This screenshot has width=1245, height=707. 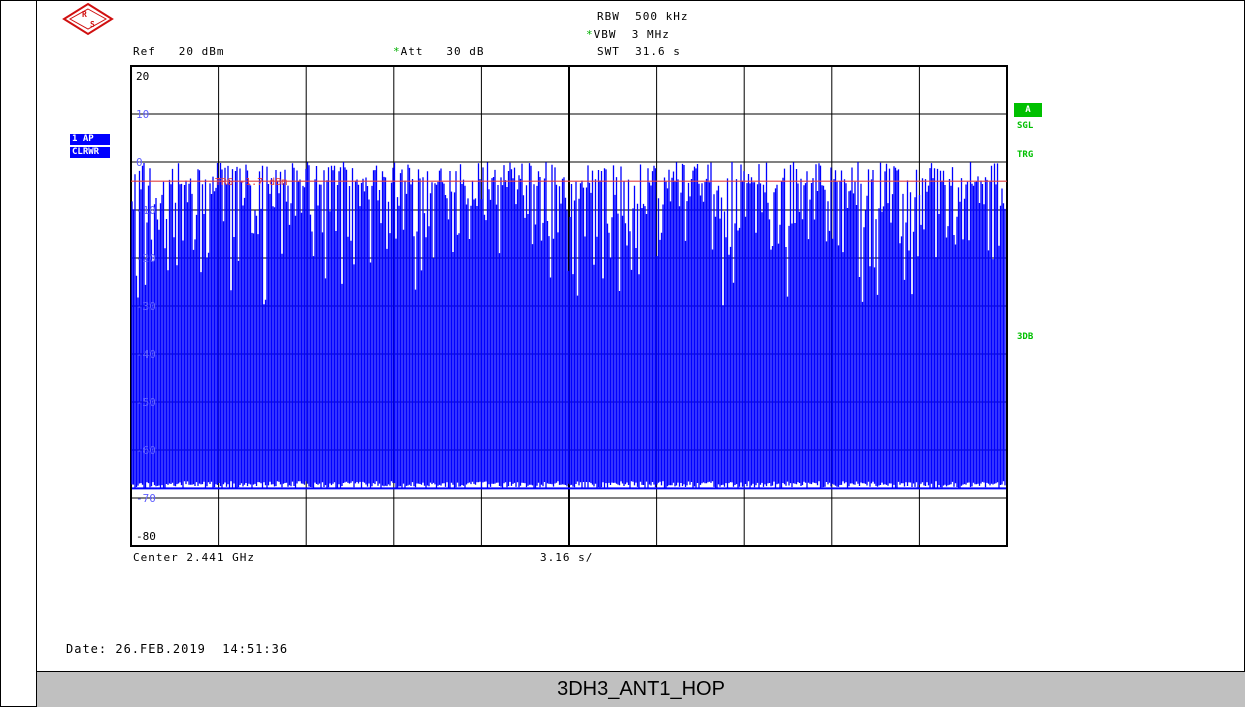 What do you see at coordinates (90, 152) in the screenshot?
I see `trace-clrwr-label: CLRWR` at bounding box center [90, 152].